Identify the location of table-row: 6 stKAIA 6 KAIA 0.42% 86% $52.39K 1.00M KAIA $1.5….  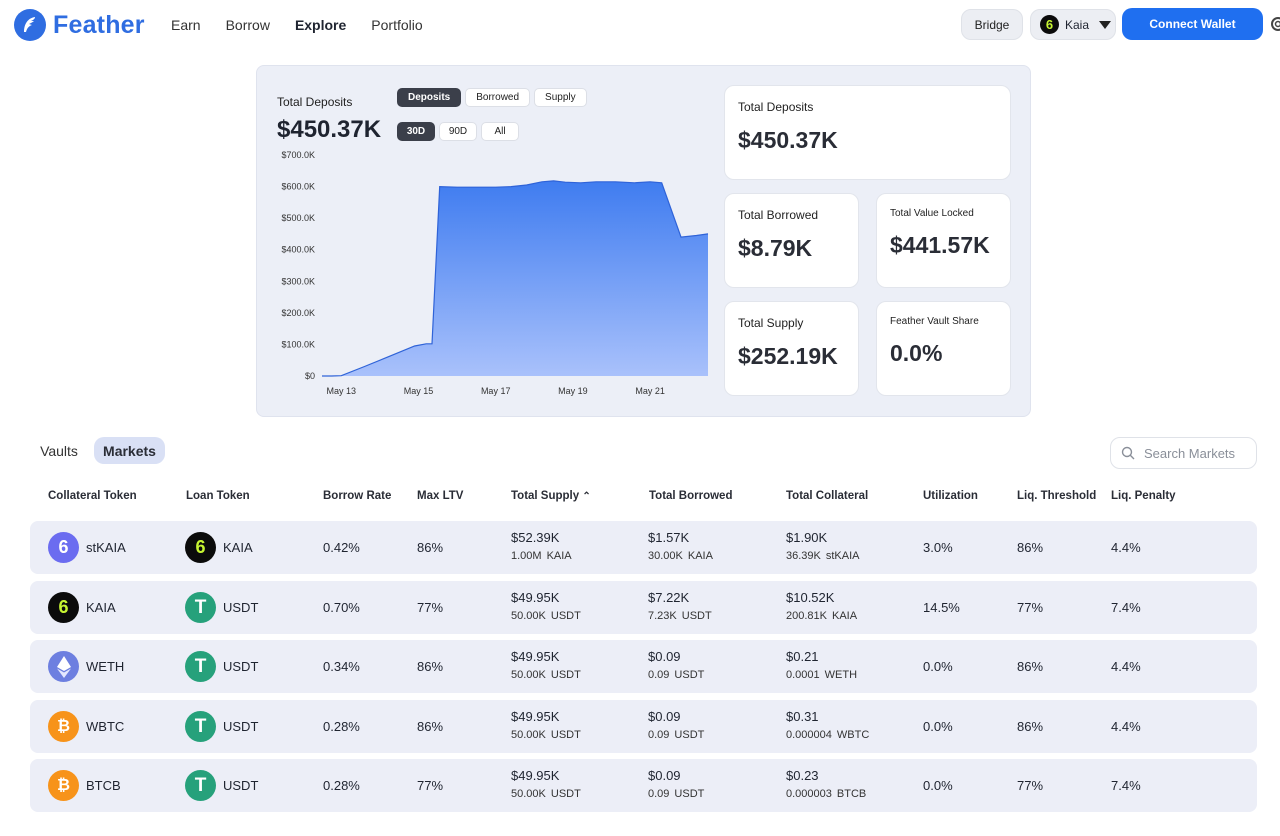
(643, 547).